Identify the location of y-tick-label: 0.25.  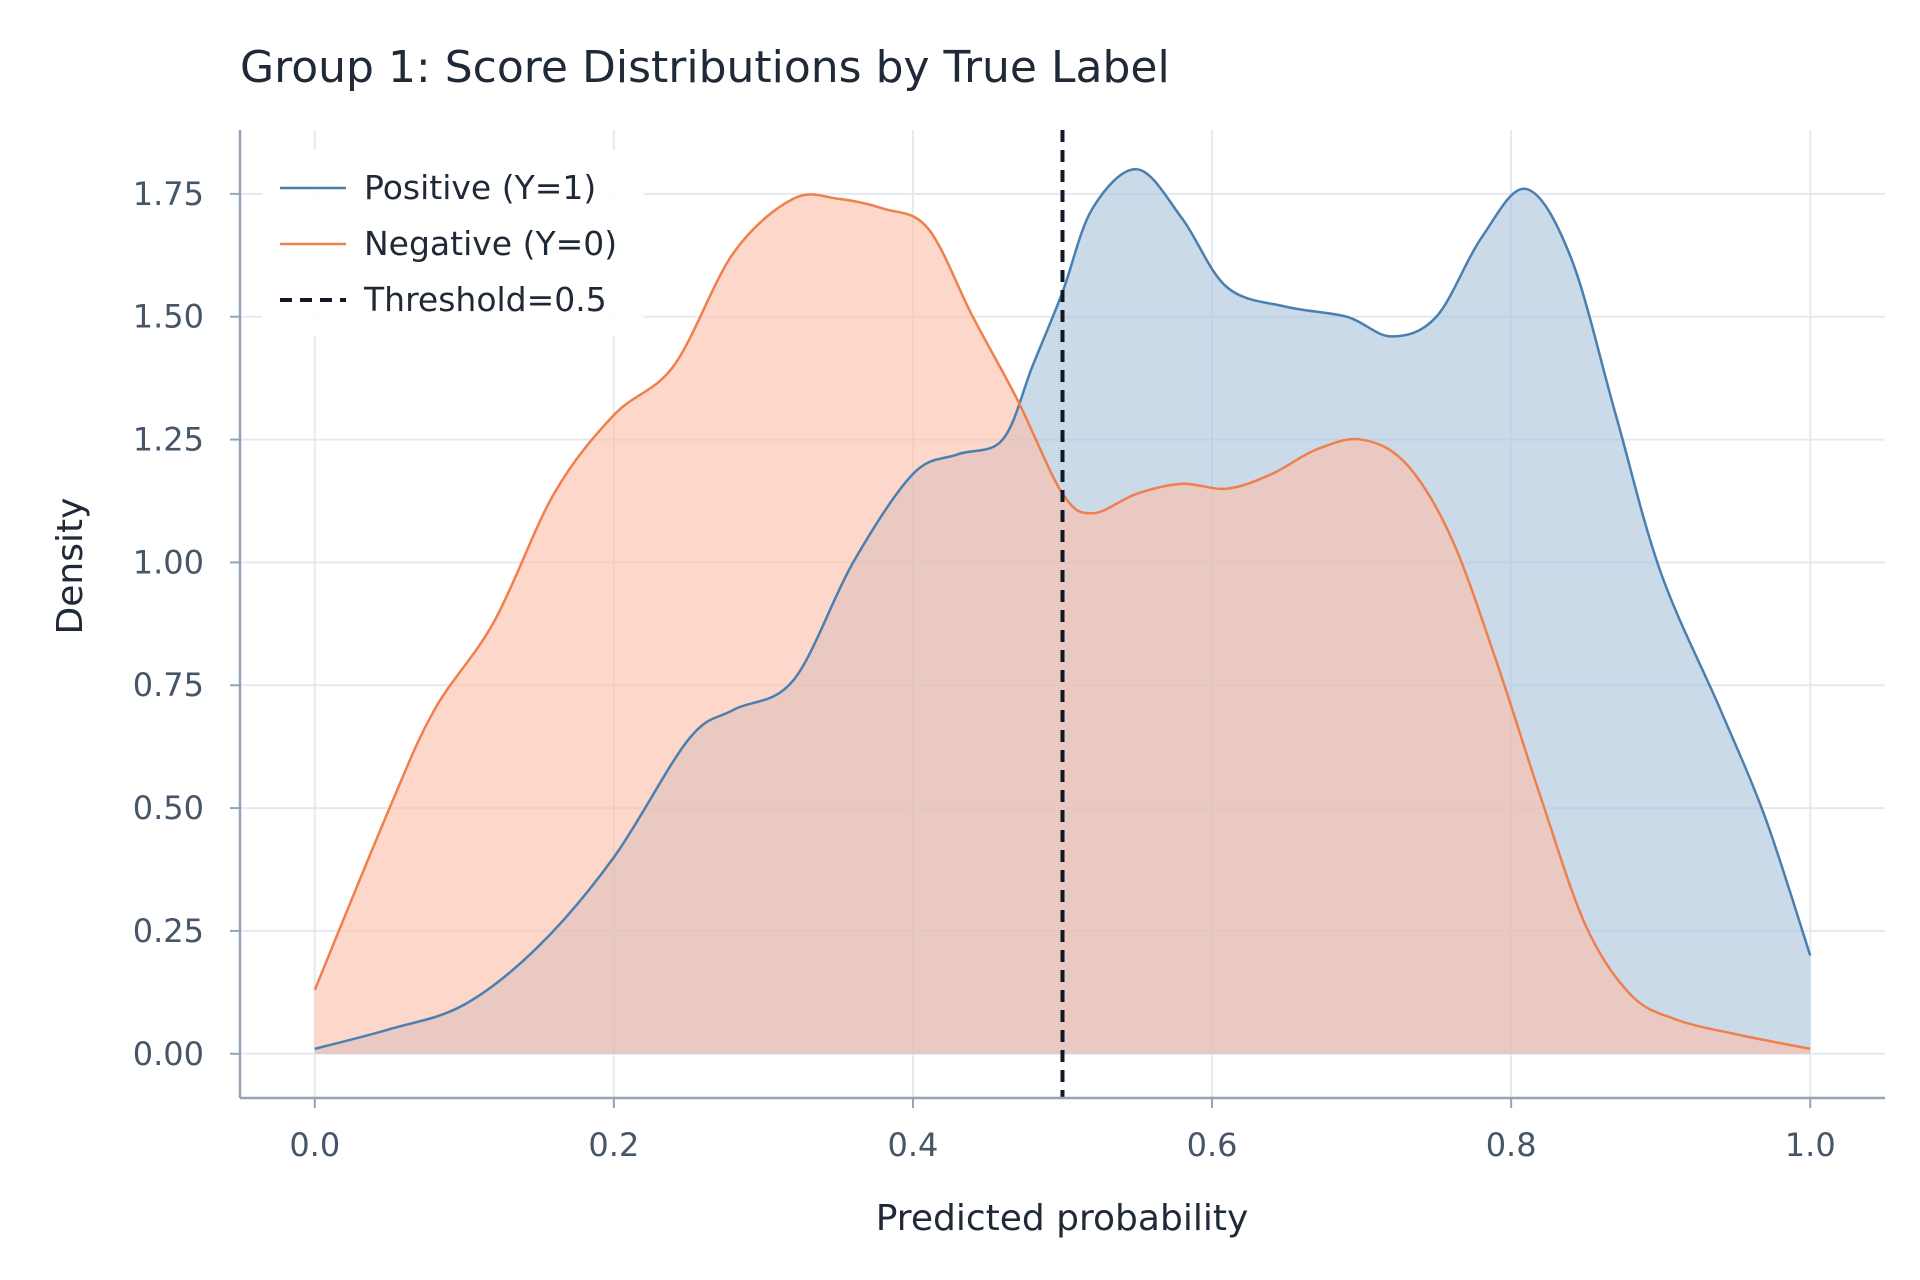
(168, 931).